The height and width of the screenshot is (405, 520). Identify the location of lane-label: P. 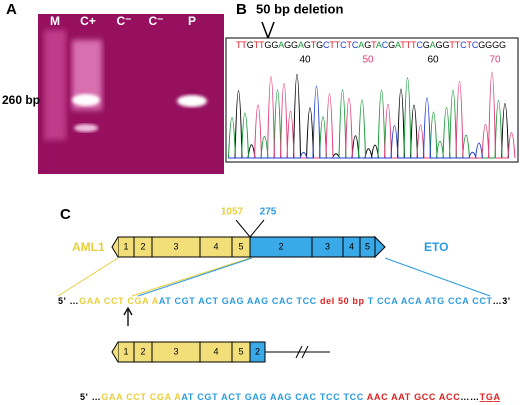
(192, 21).